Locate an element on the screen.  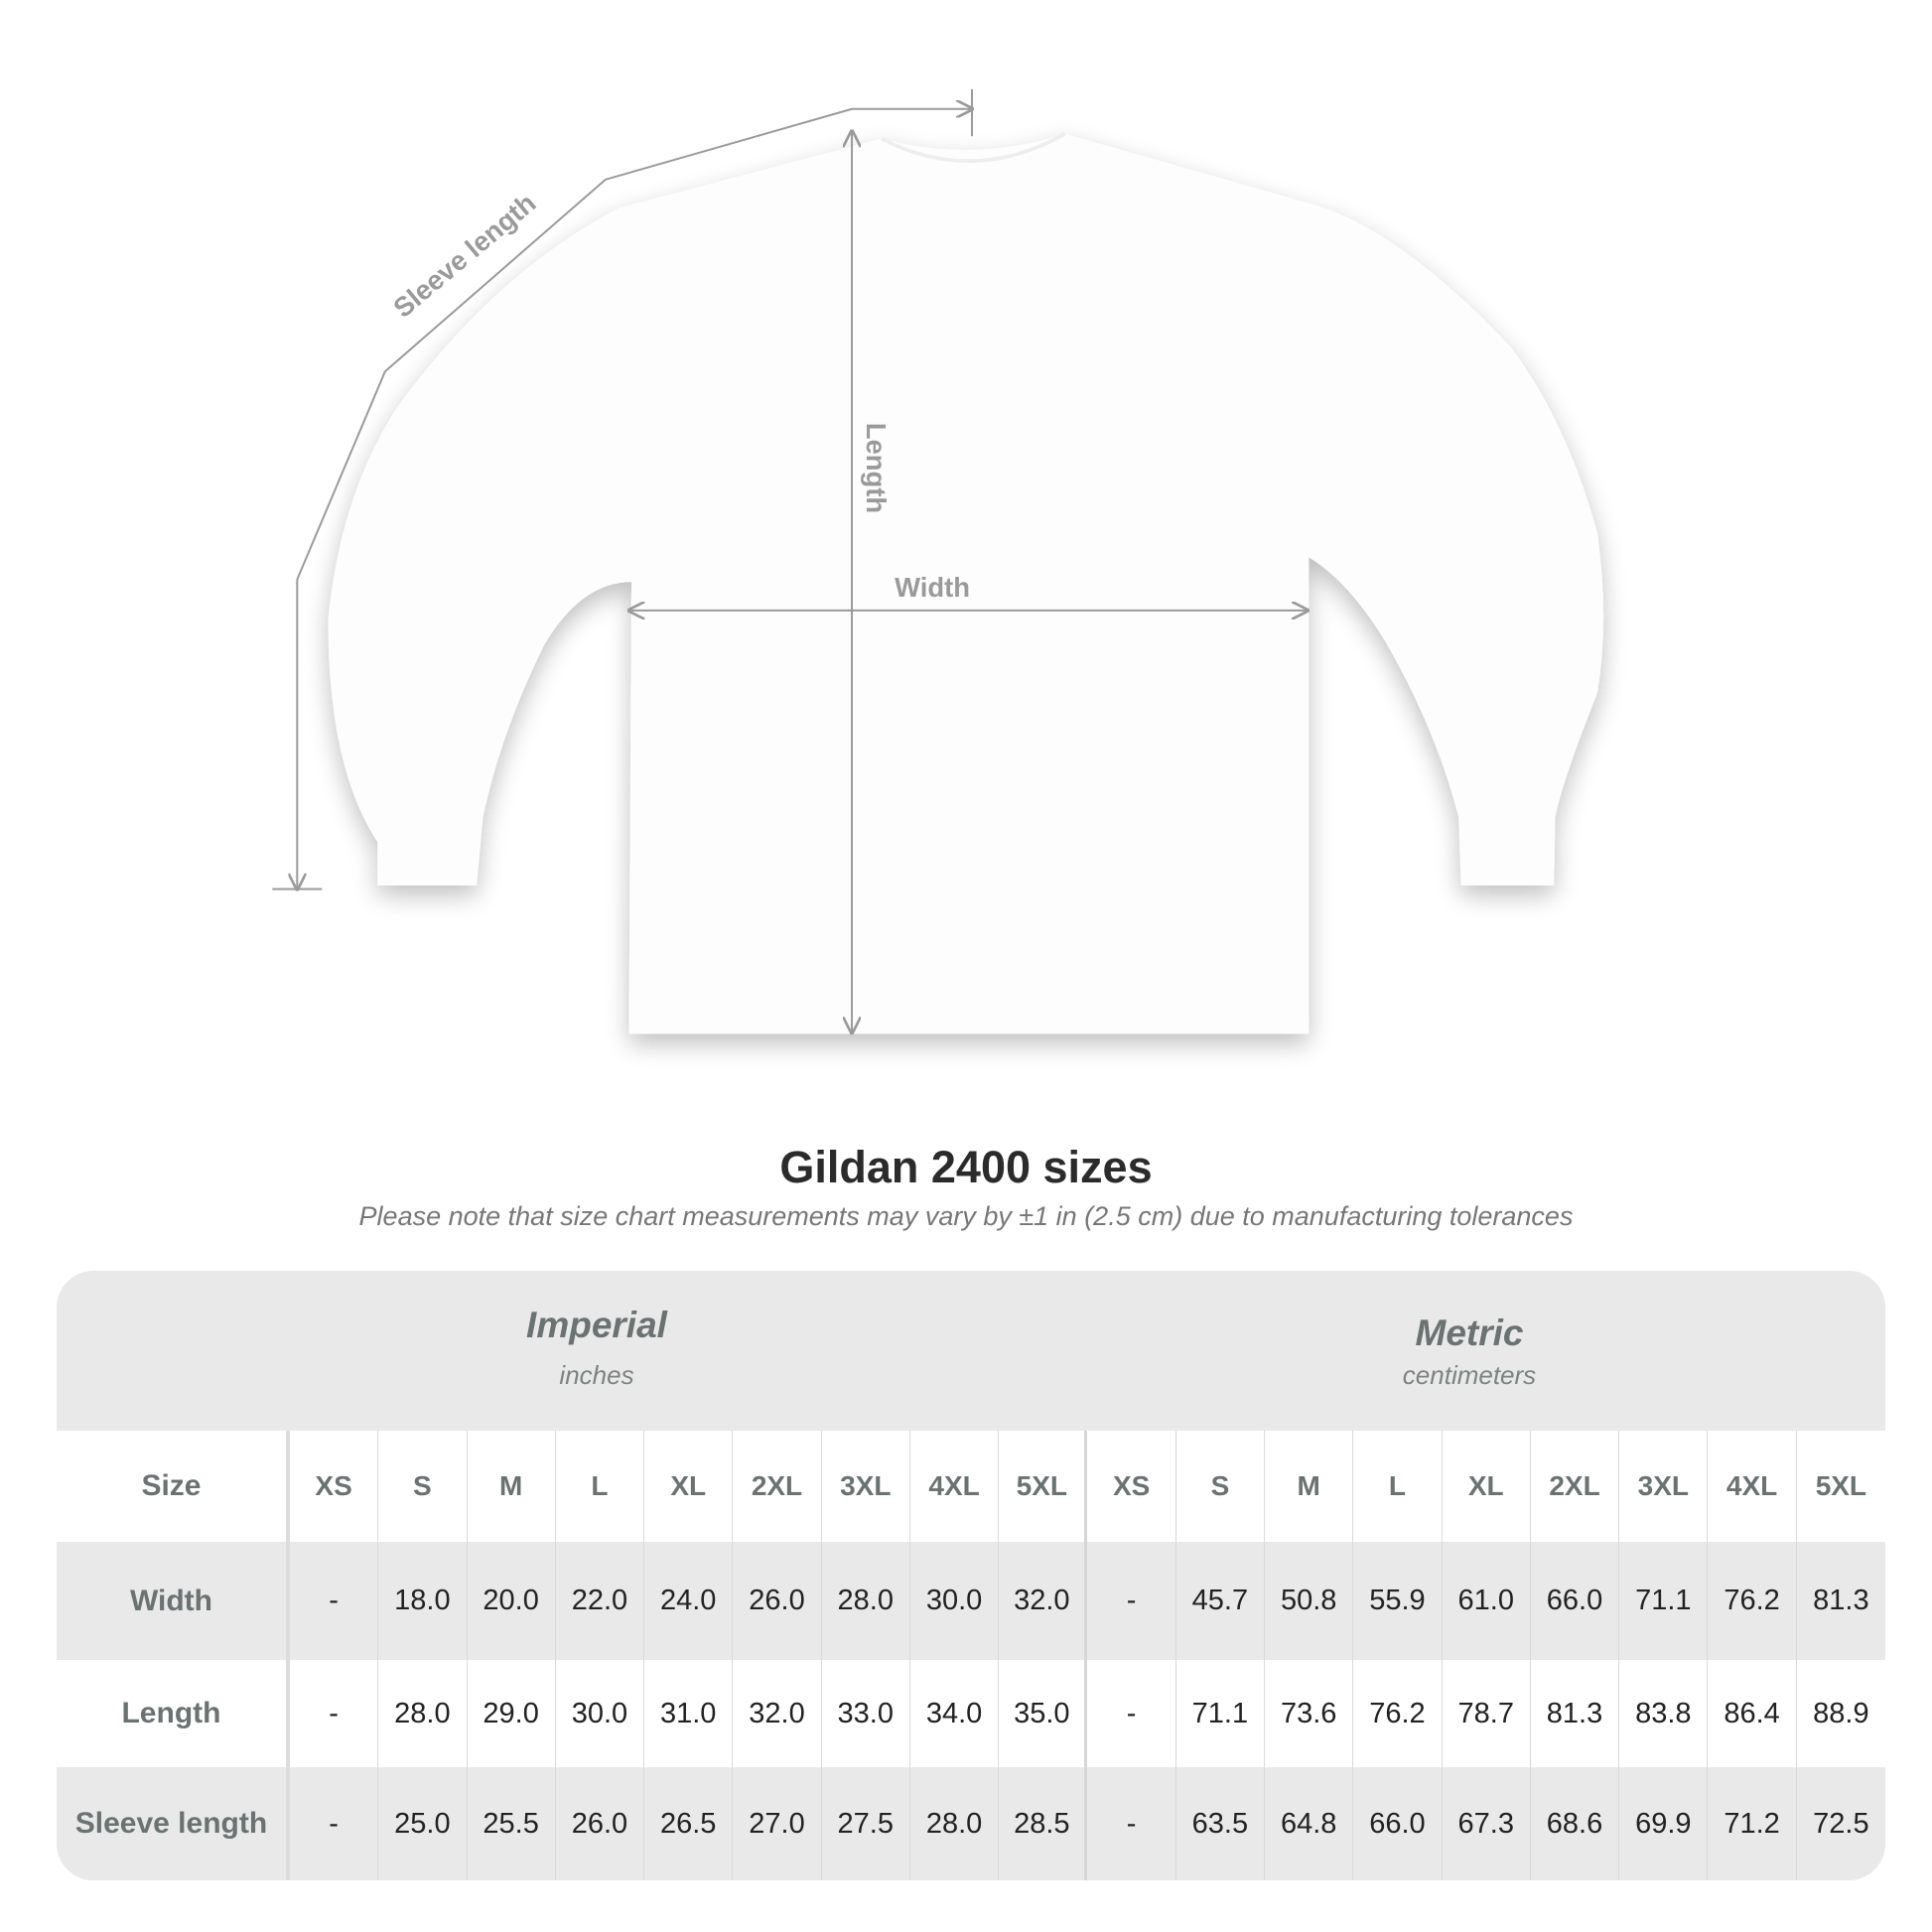
table-cell: 67.3 is located at coordinates (1487, 1823).